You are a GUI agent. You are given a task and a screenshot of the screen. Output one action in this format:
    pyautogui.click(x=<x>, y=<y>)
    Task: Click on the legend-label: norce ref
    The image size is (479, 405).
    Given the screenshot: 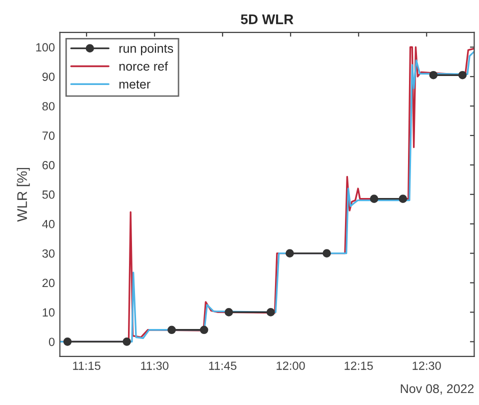 What is the action you would take?
    pyautogui.click(x=143, y=66)
    